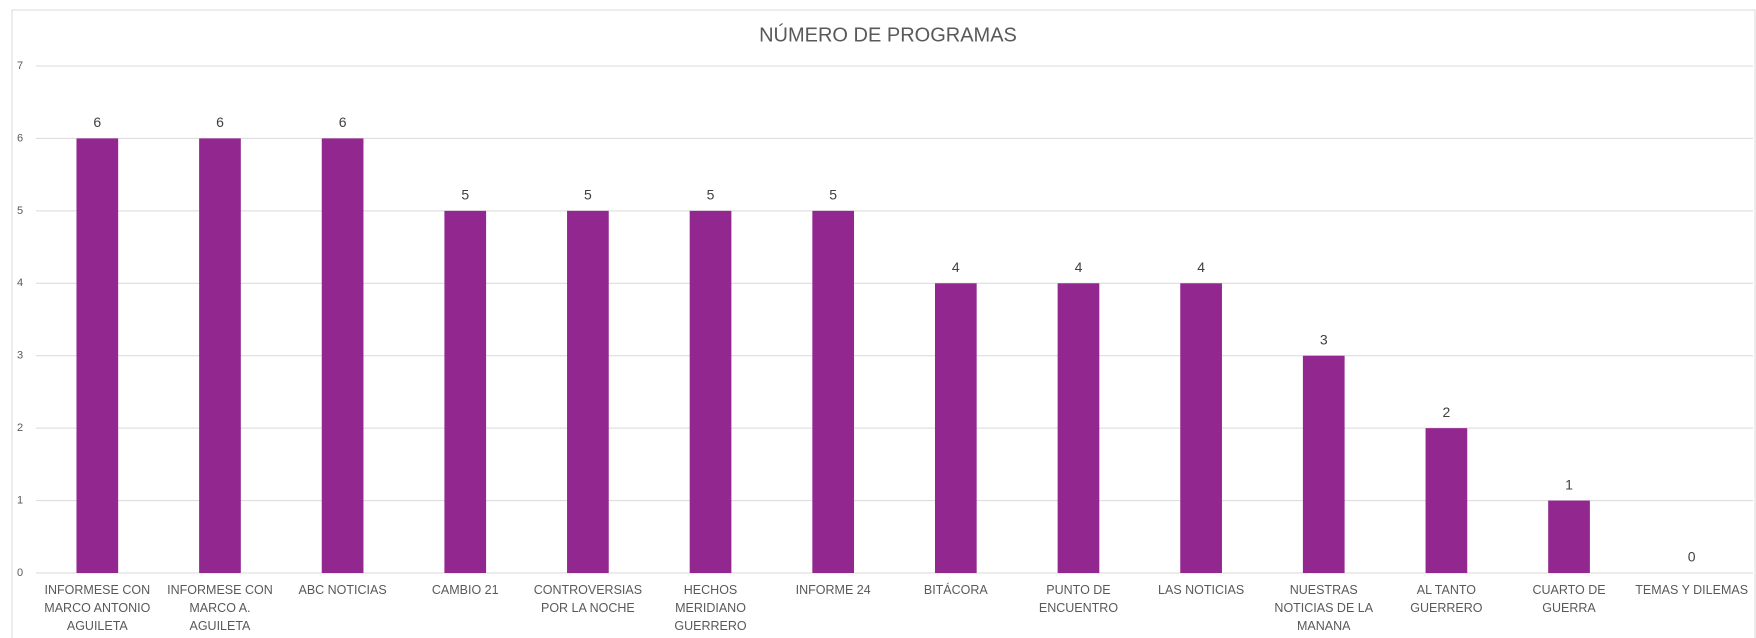 This screenshot has width=1756, height=638. I want to click on x-tick-label: INFORME 24, so click(833, 590).